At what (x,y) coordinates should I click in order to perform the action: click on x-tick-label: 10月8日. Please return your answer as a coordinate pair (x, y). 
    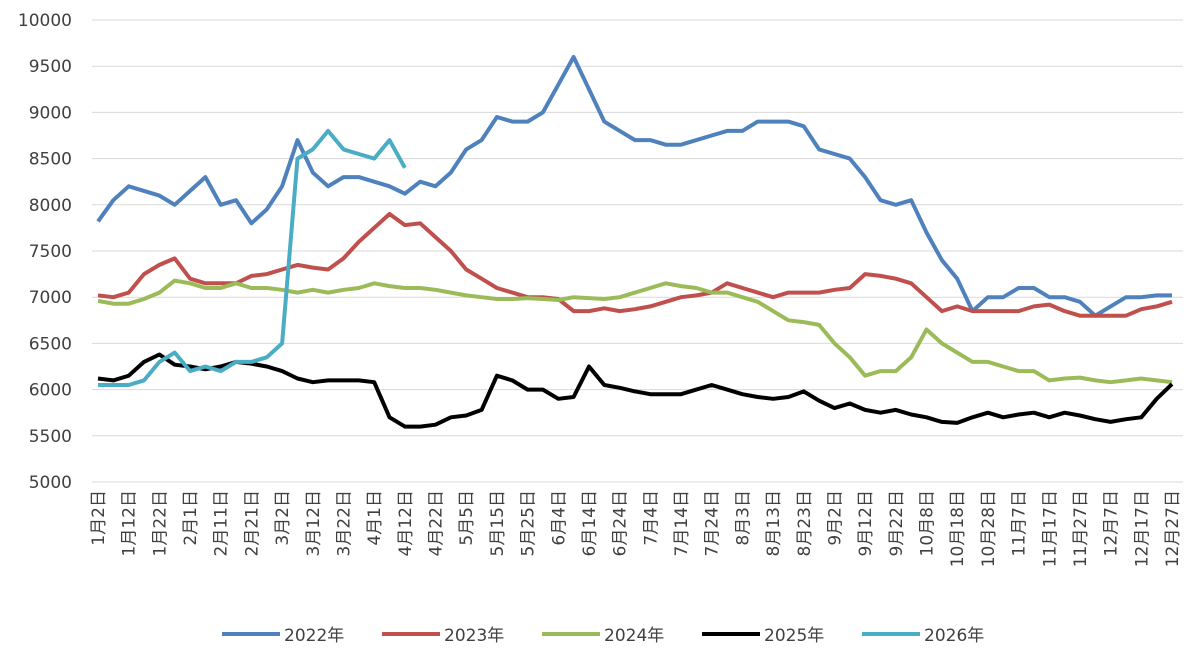
    Looking at the image, I should click on (928, 523).